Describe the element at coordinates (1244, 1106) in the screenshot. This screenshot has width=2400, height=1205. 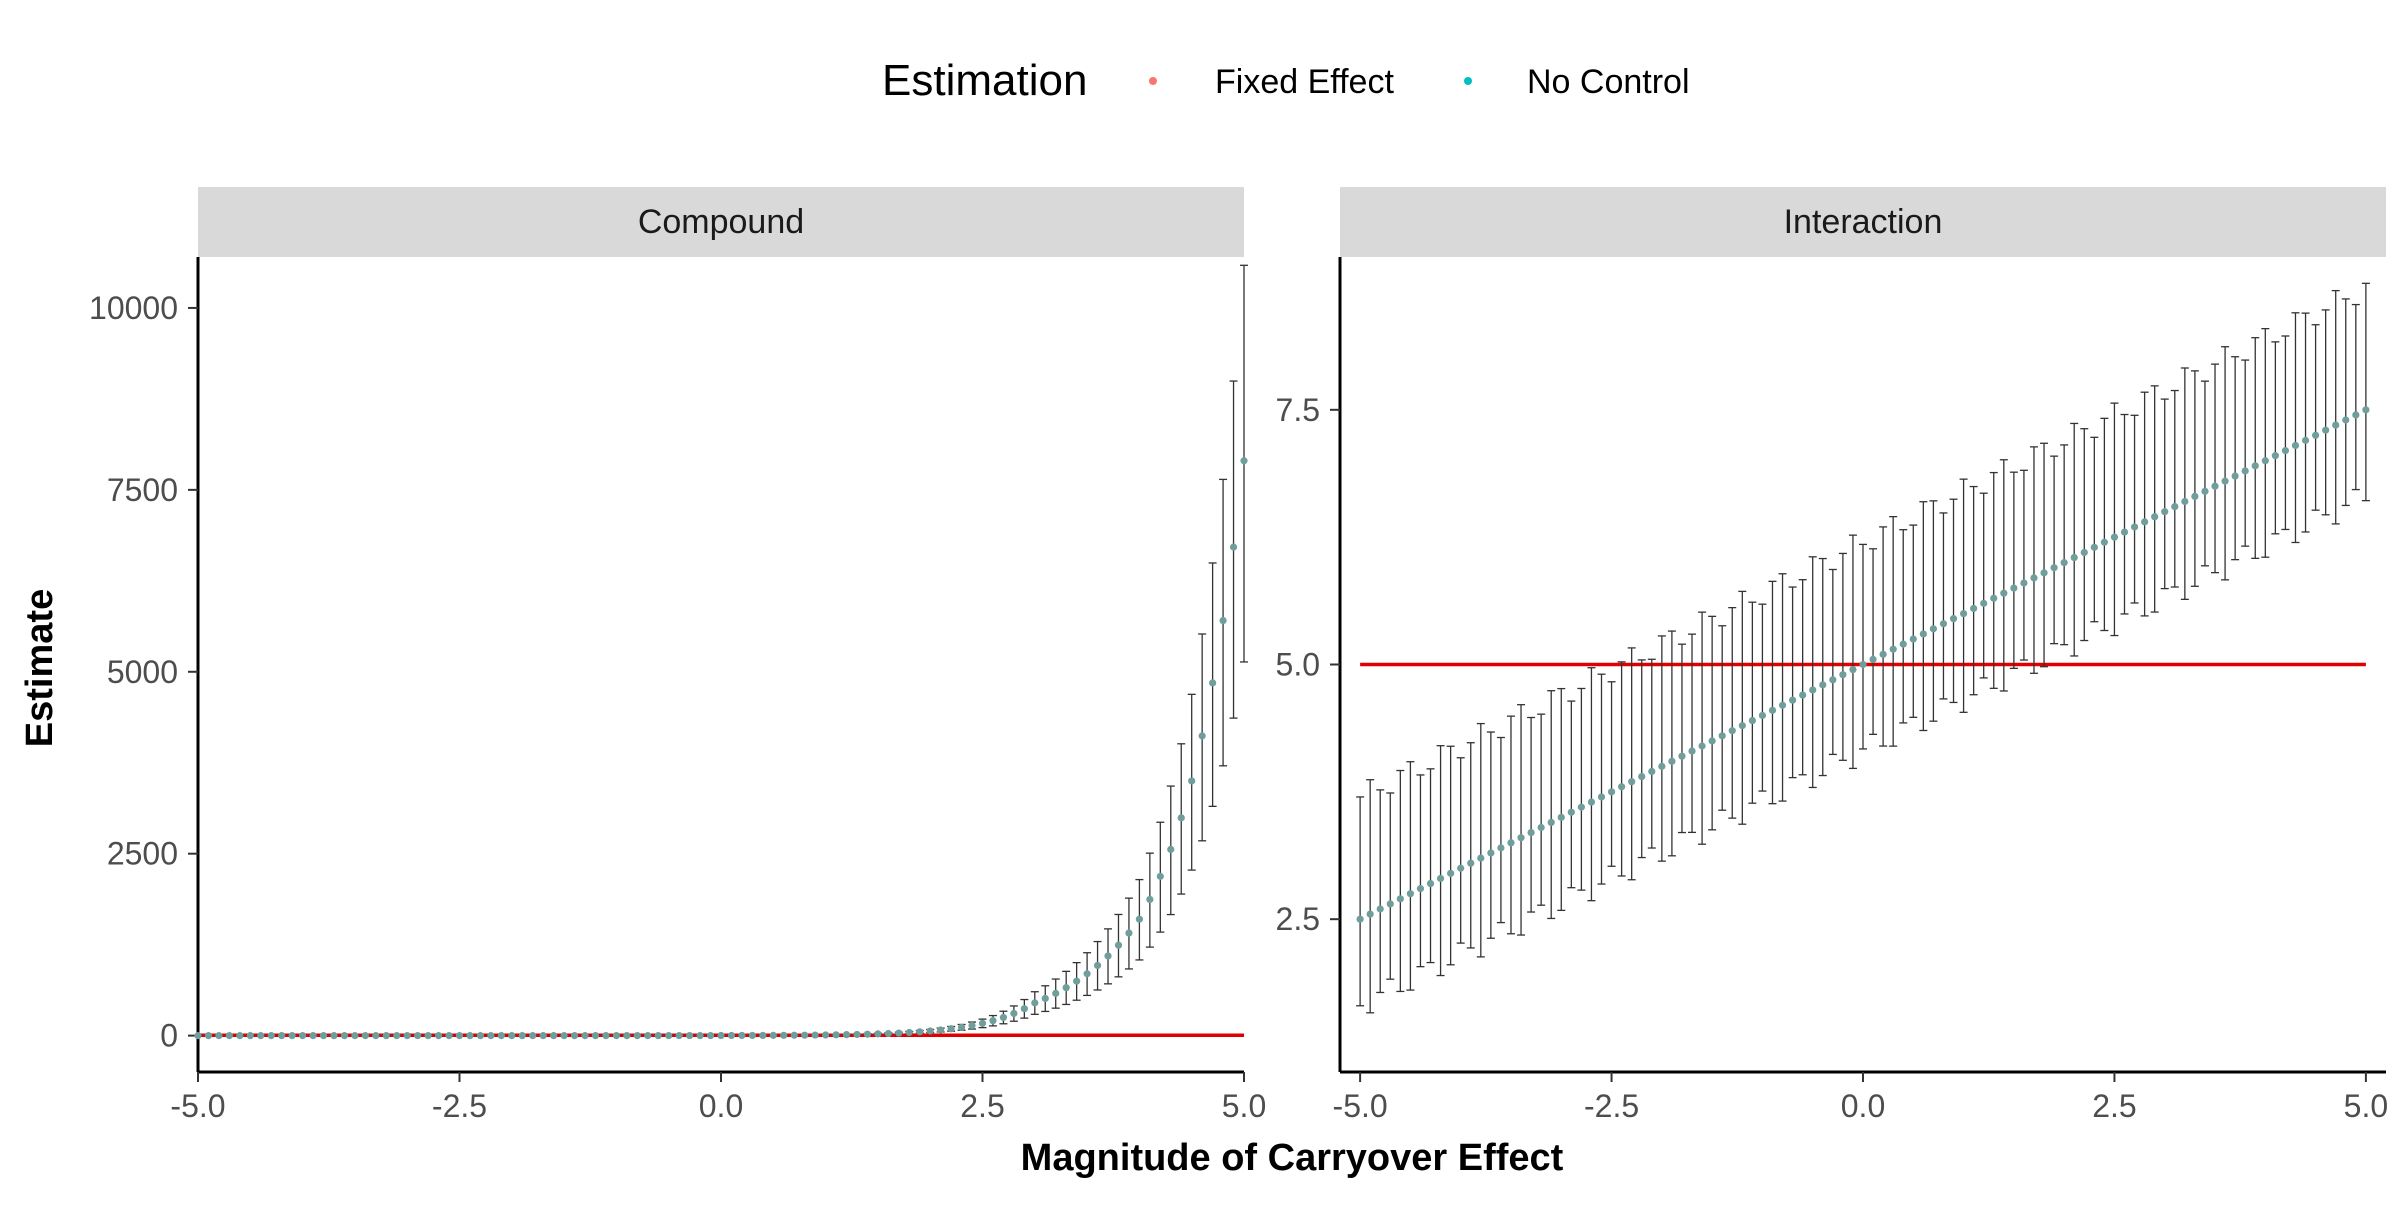
I see `x-tick-label: 5.0` at that location.